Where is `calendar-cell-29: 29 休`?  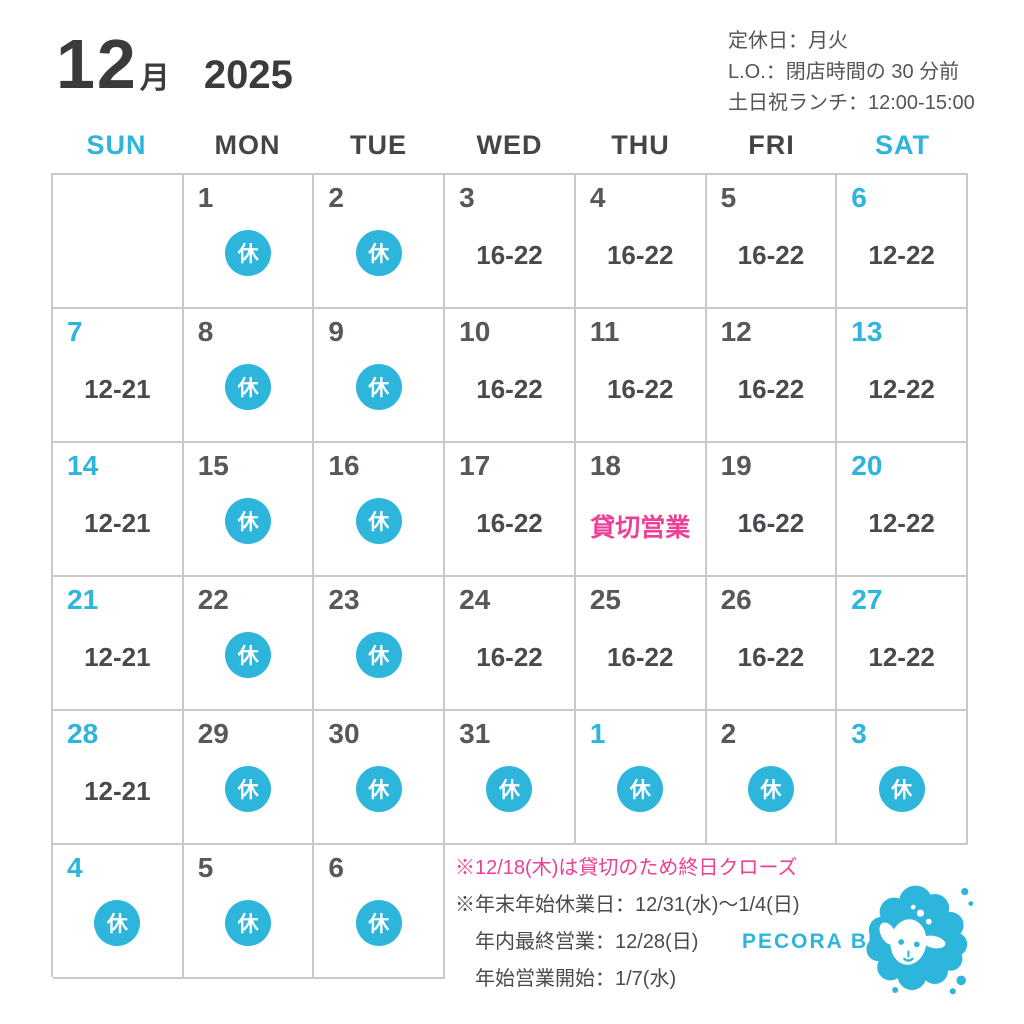 calendar-cell-29: 29 休 is located at coordinates (249, 778).